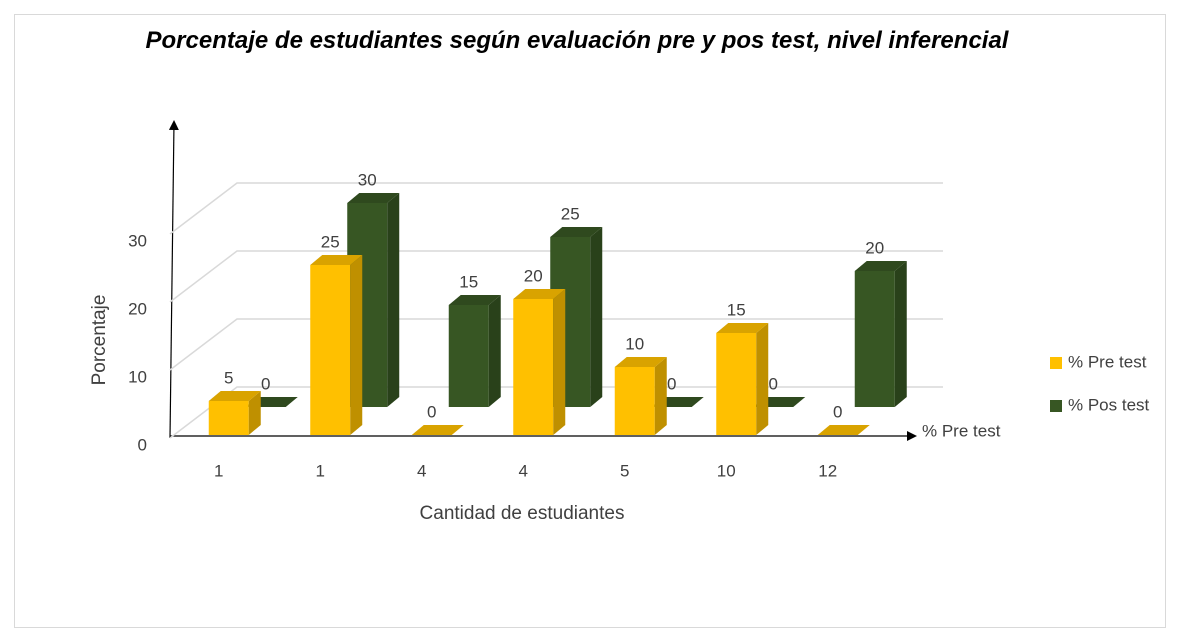 This screenshot has width=1182, height=643. Describe the element at coordinates (137, 308) in the screenshot. I see `y-tick-label: 20` at that location.